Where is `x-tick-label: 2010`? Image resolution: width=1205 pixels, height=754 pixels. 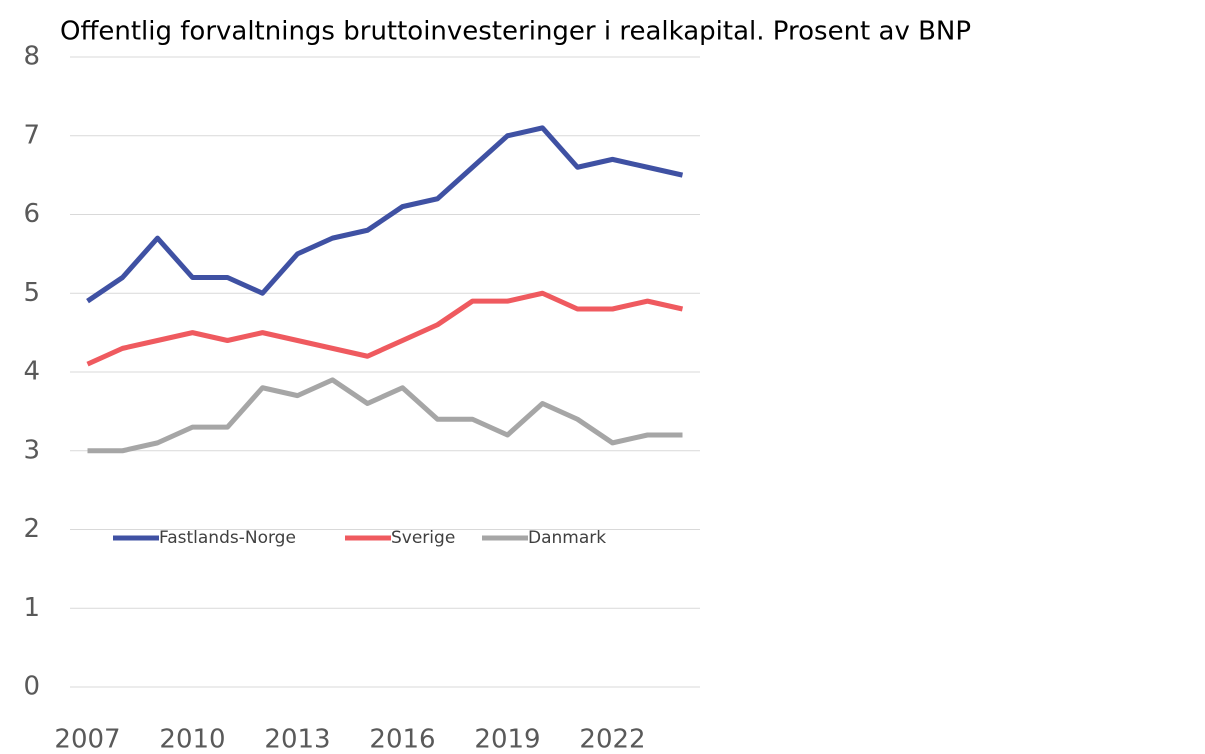
x-tick-label: 2010 is located at coordinates (192, 739).